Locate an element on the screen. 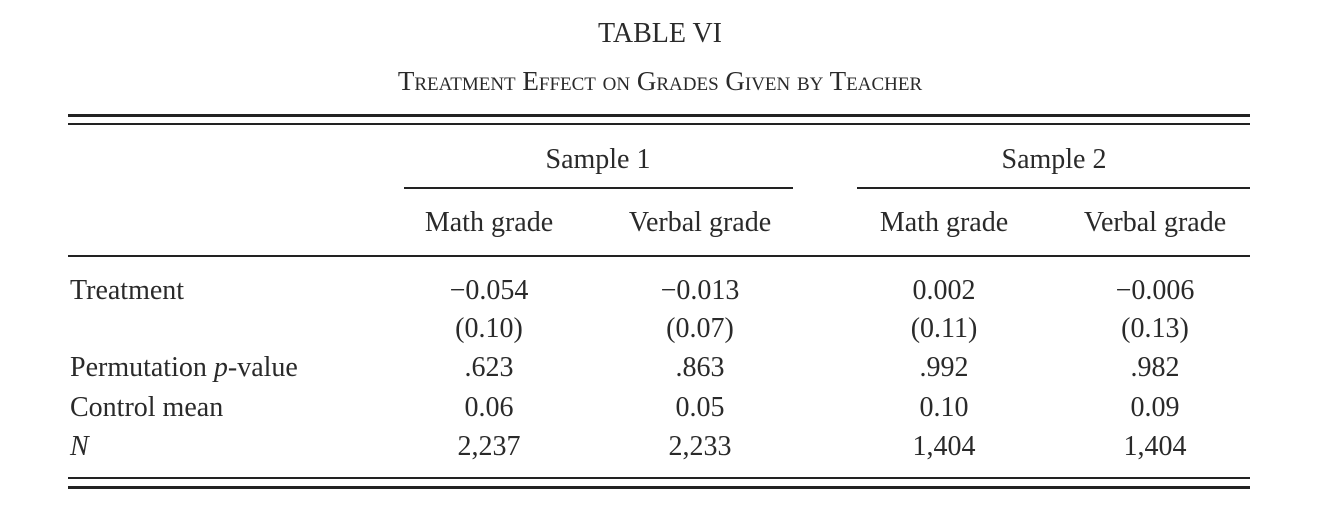 The image size is (1334, 505). cell: (0.10) is located at coordinates (489, 328).